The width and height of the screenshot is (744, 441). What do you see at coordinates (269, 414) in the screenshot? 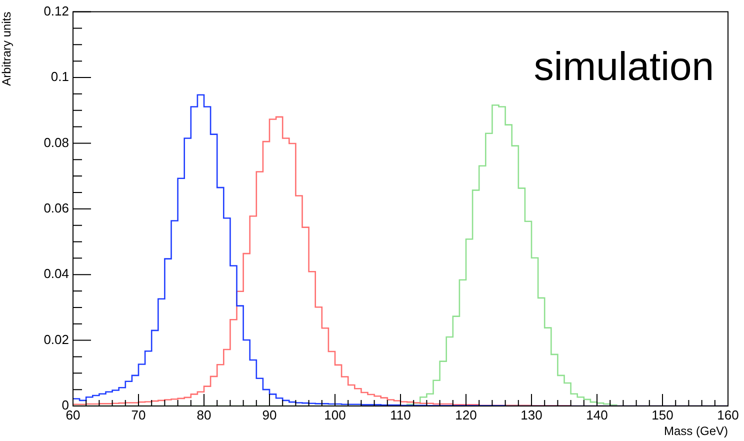
I see `x-tick-label: 90` at bounding box center [269, 414].